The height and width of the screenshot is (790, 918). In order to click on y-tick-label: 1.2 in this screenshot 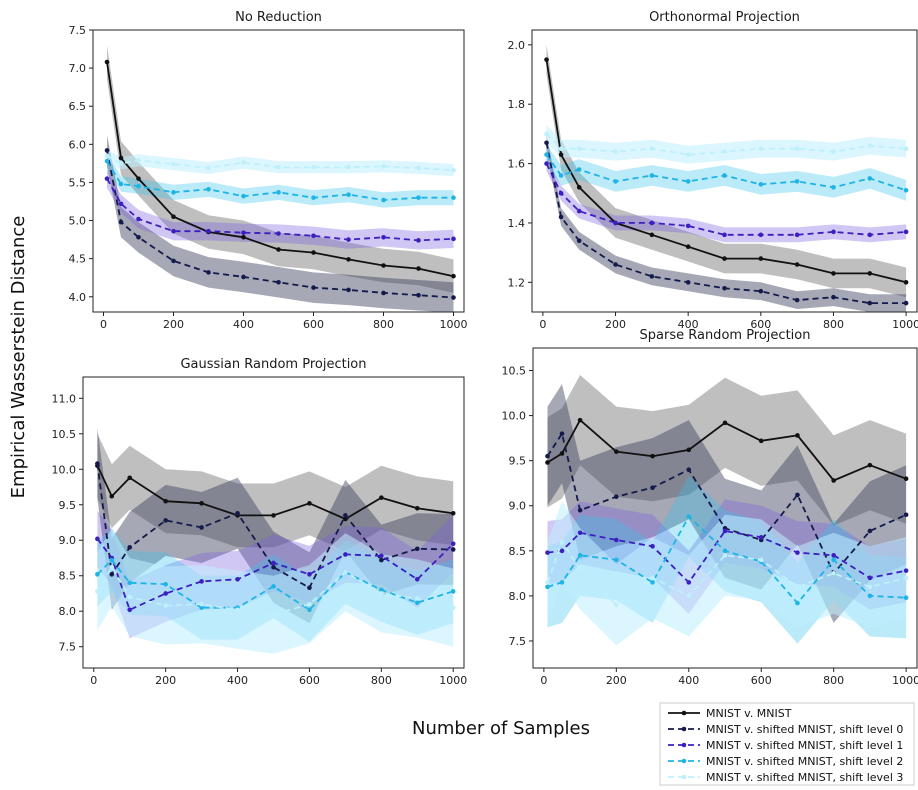, I will do `click(517, 282)`.